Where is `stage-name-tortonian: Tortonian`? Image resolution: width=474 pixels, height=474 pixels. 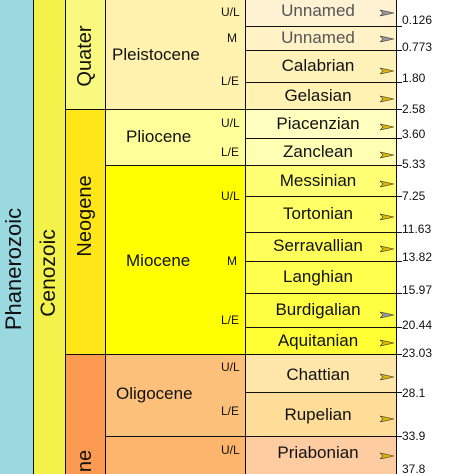
stage-name-tortonian: Tortonian is located at coordinates (318, 213).